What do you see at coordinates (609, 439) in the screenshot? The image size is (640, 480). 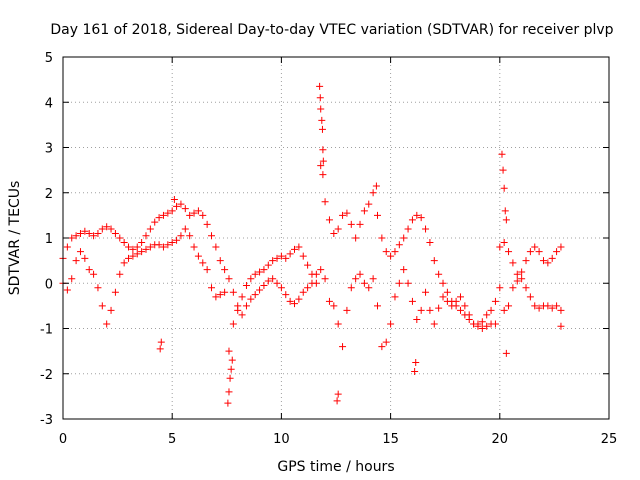 I see `x-tick-label: 25` at bounding box center [609, 439].